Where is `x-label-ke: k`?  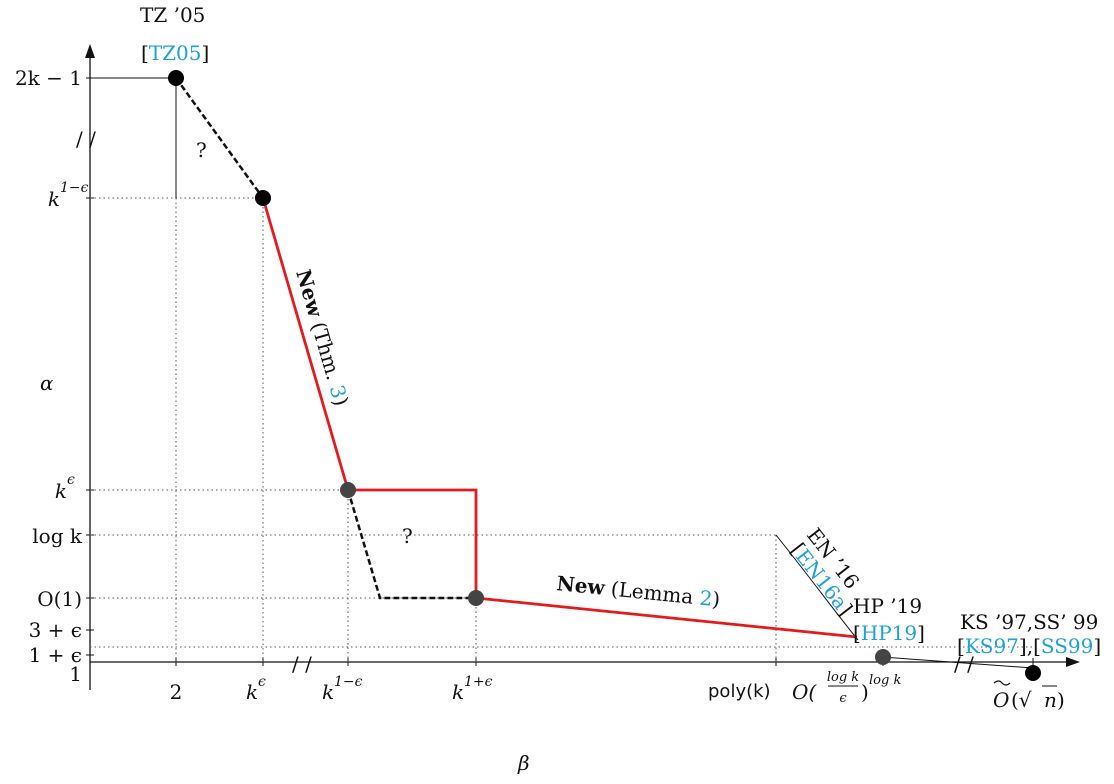 x-label-ke: k is located at coordinates (252, 692).